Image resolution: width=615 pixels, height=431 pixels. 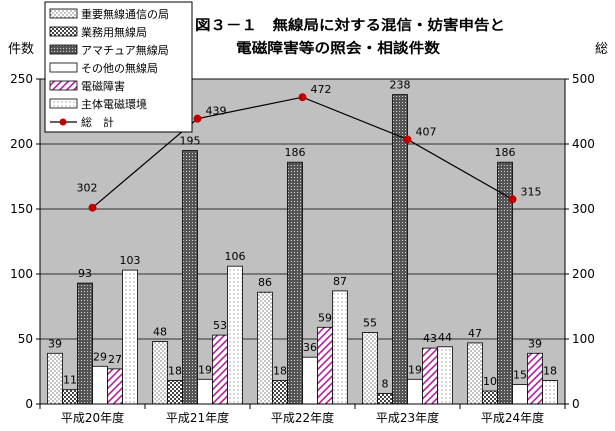 What do you see at coordinates (531, 191) in the screenshot?
I see `total-value-label: 315` at bounding box center [531, 191].